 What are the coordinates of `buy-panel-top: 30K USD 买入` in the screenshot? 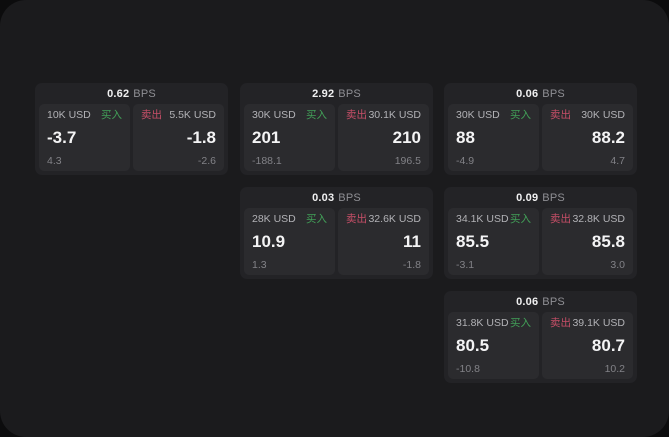 It's located at (289, 115).